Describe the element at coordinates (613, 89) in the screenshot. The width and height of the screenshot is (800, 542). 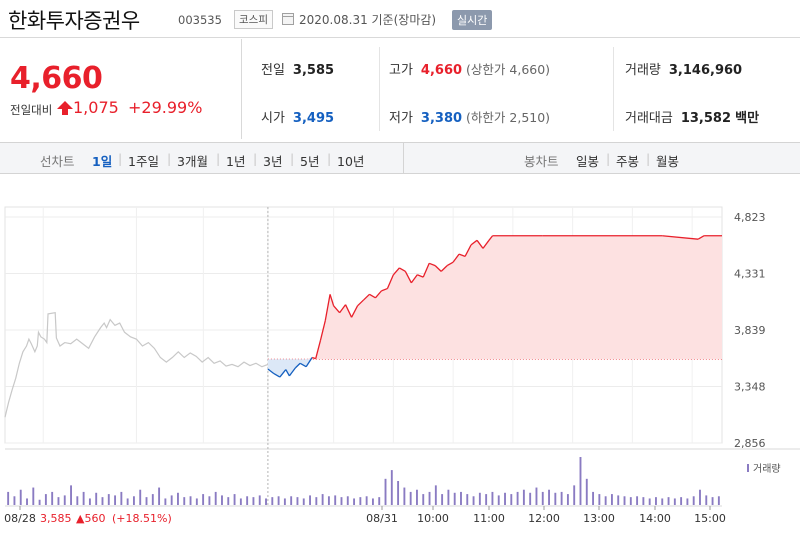
I see `stats-divider` at that location.